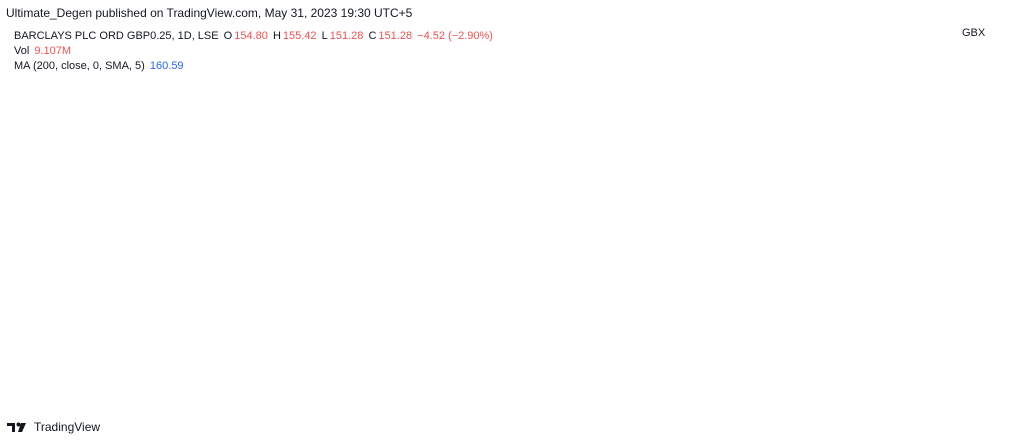 Image resolution: width=1024 pixels, height=443 pixels. I want to click on close-value: 151.28, so click(395, 36).